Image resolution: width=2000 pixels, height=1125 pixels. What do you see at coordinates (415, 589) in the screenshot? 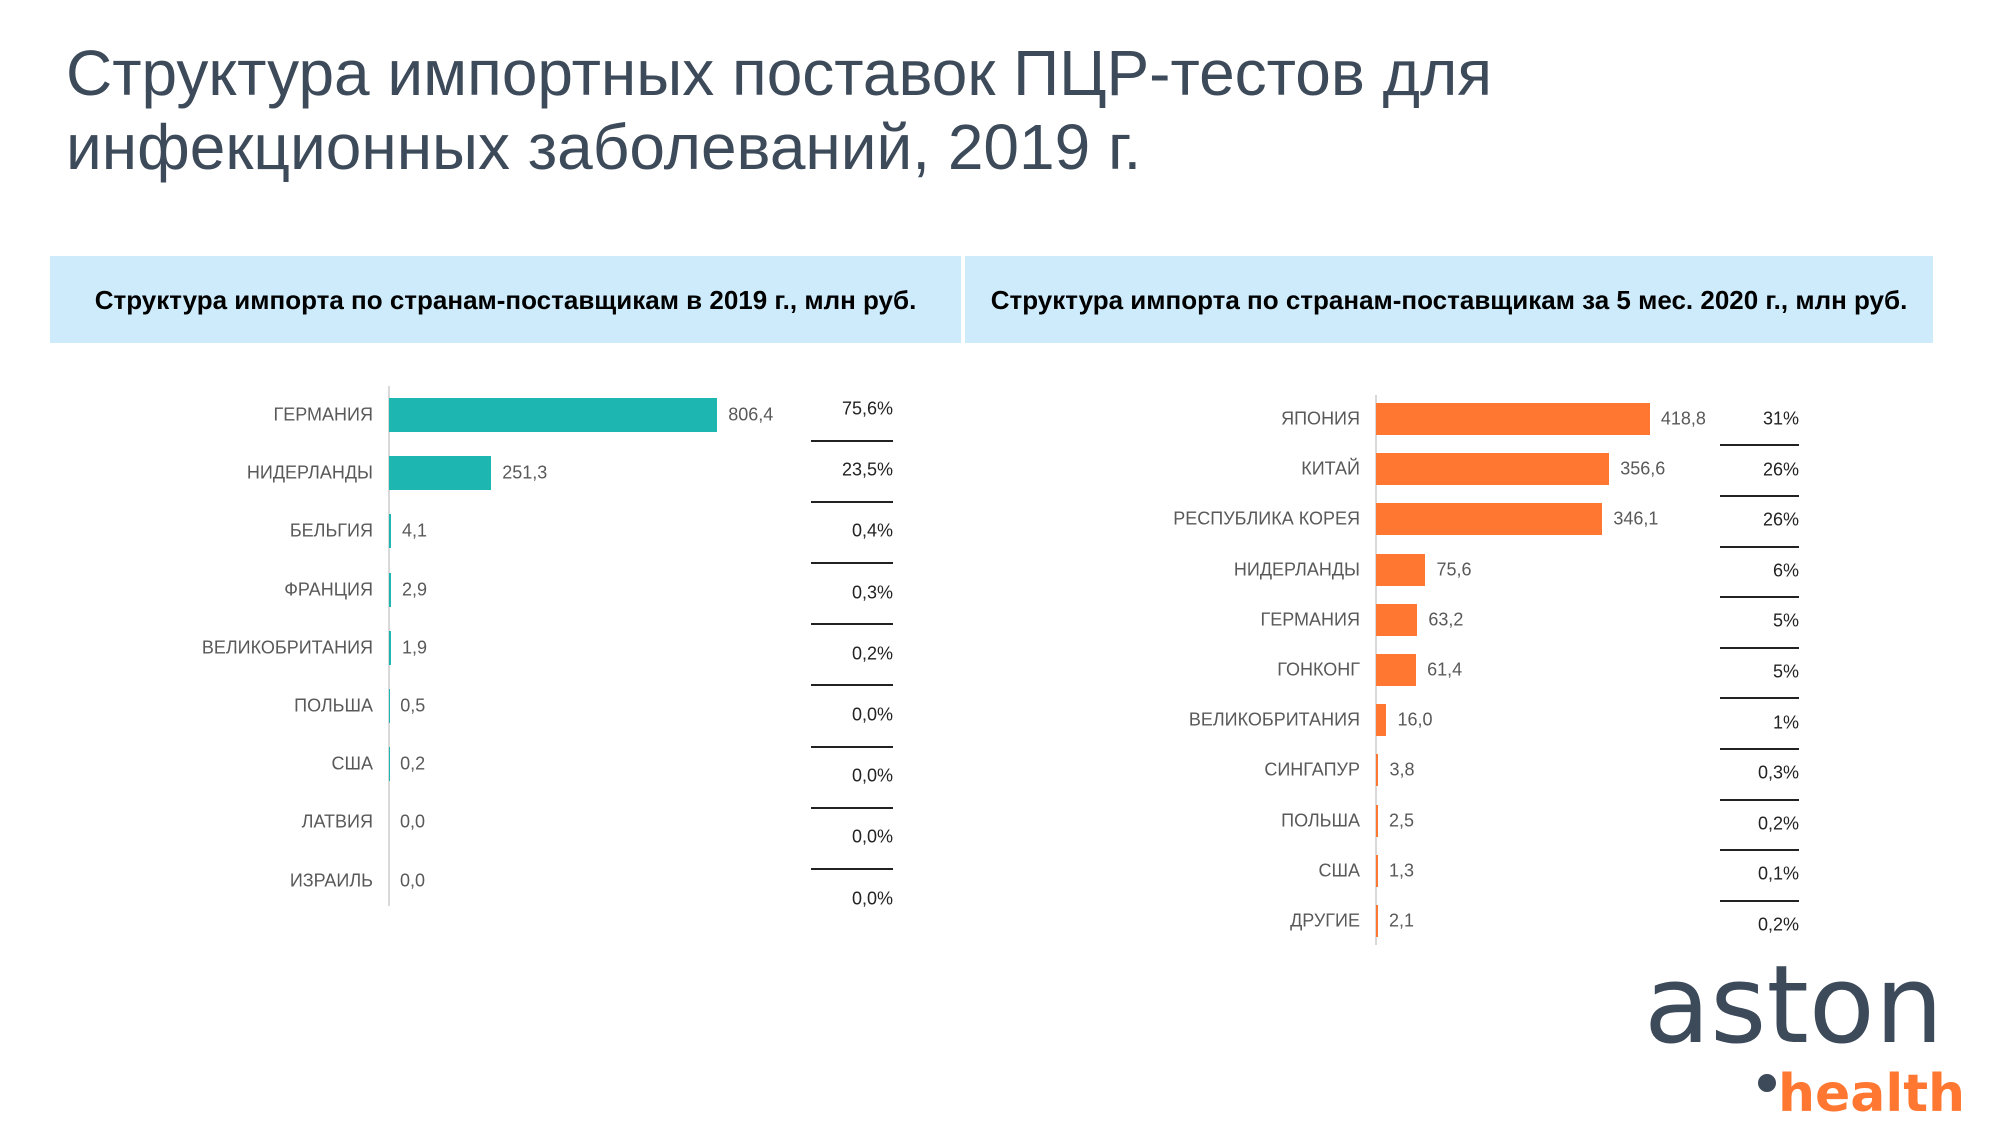
I see `value-label: 2,9` at bounding box center [415, 589].